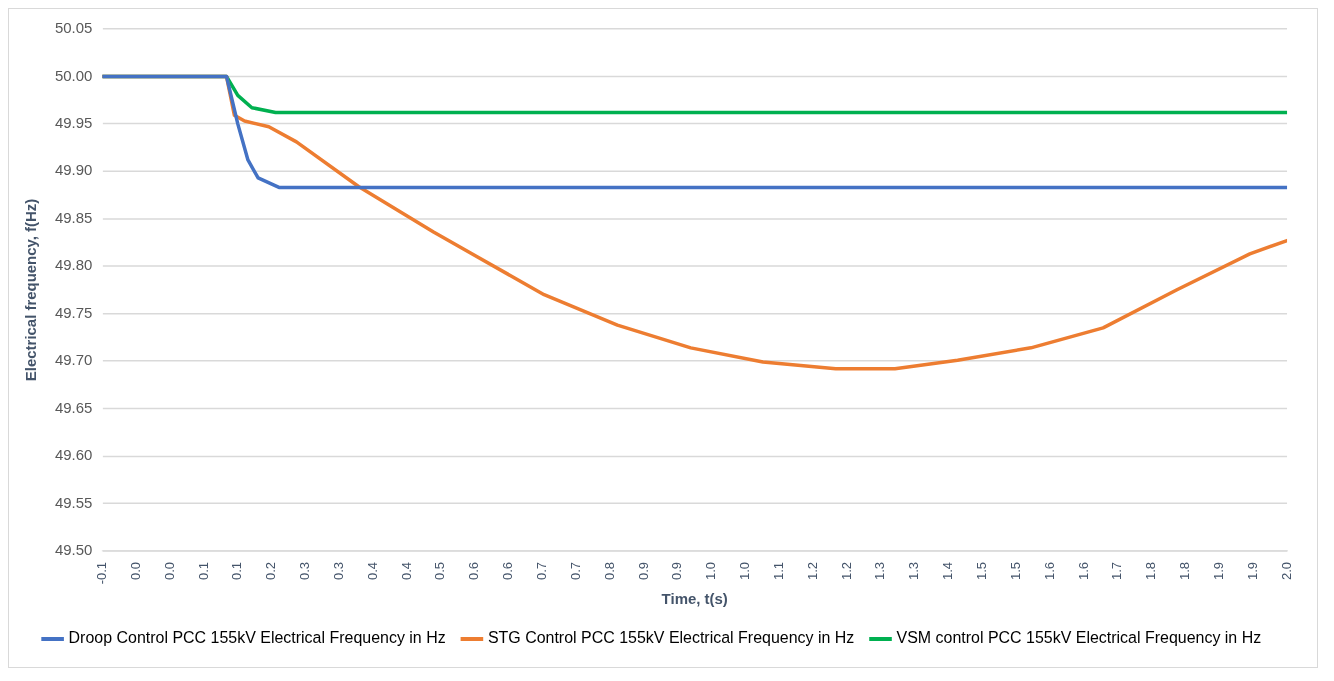 The height and width of the screenshot is (681, 1334). Describe the element at coordinates (1117, 570) in the screenshot. I see `x-tick-label: 1.7` at that location.